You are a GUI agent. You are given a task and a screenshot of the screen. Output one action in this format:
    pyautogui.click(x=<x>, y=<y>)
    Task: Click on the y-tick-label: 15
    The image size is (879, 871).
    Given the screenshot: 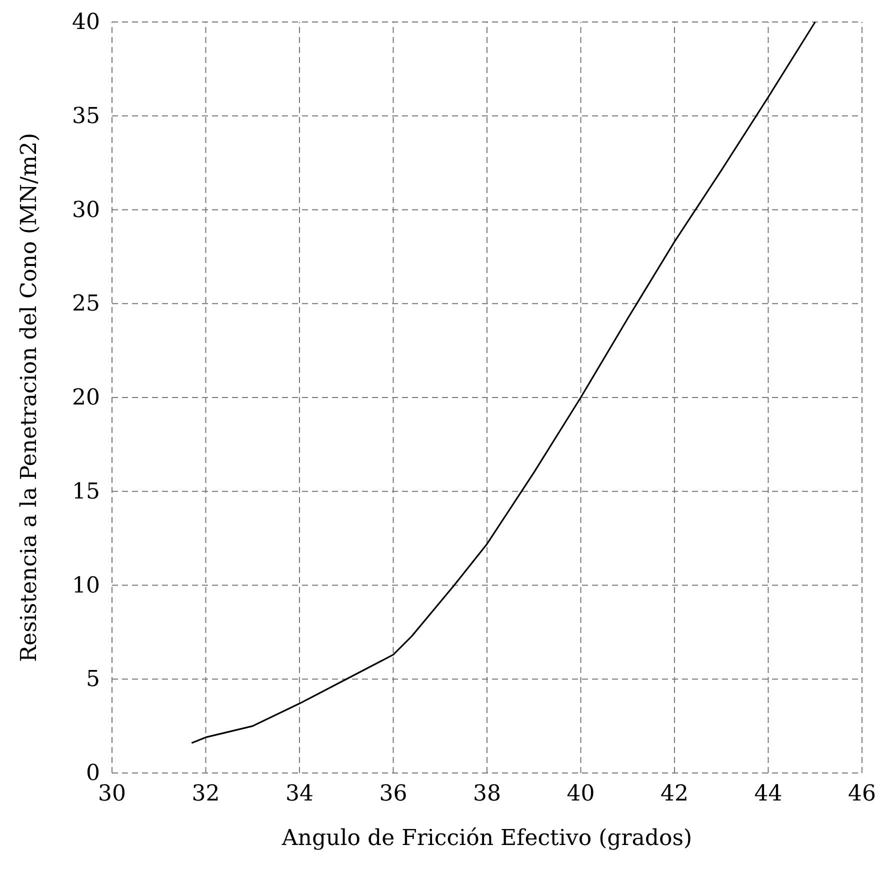 What is the action you would take?
    pyautogui.click(x=86, y=491)
    